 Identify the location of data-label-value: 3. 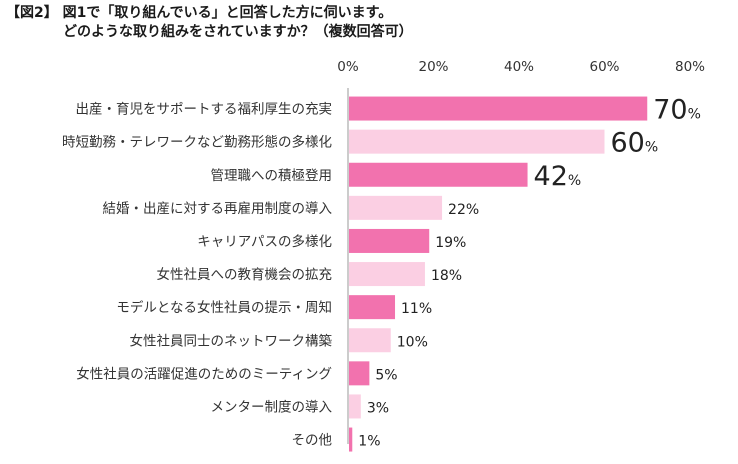
(371, 408).